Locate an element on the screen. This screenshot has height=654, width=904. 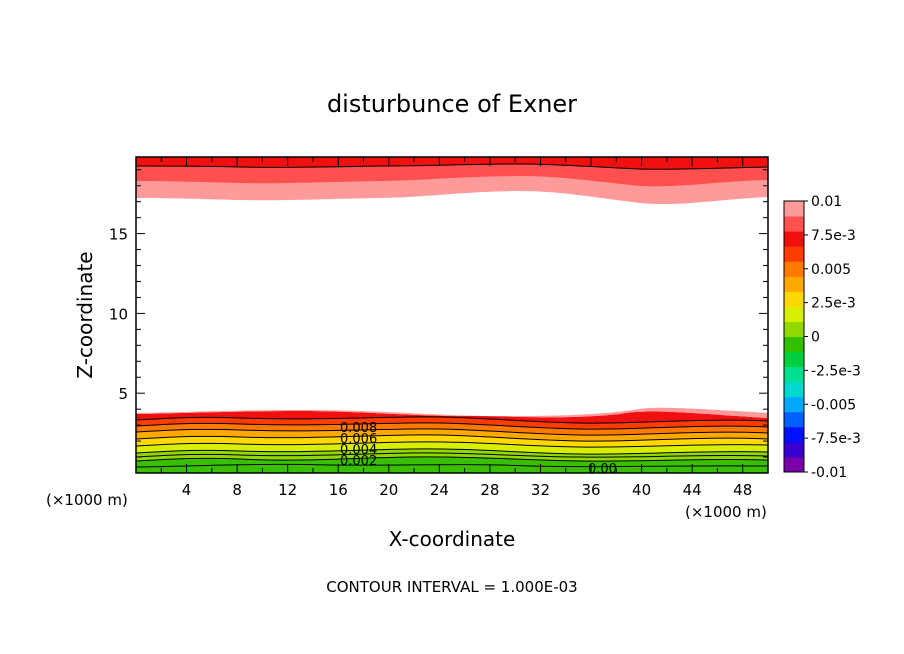
contour-label-000: 0.00 is located at coordinates (602, 469).